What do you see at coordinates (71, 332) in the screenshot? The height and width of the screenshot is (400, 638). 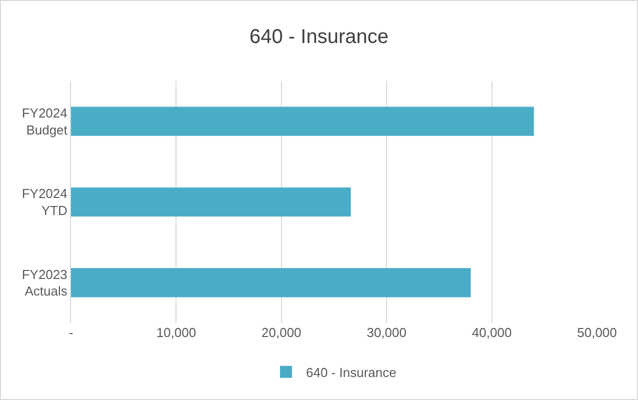 I see `x-tick-label: -` at bounding box center [71, 332].